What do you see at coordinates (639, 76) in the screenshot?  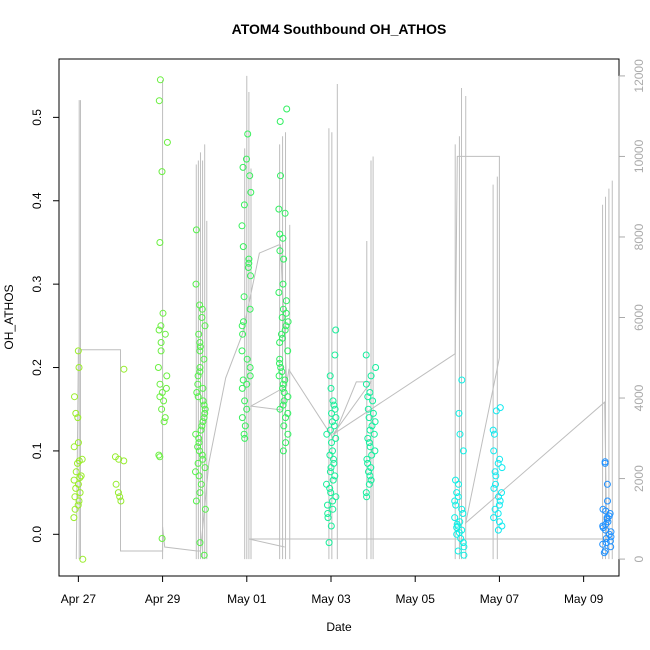 I see `y-tick-label-right: 12000` at bounding box center [639, 76].